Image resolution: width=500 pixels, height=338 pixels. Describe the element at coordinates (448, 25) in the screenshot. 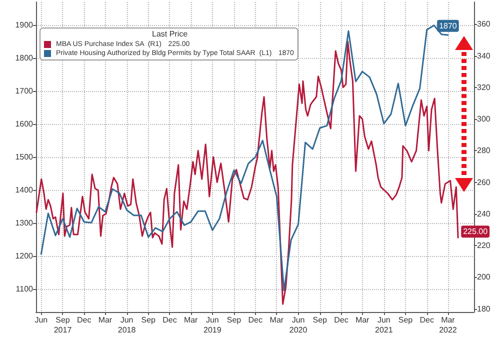

I see `data-label: 1870` at that location.